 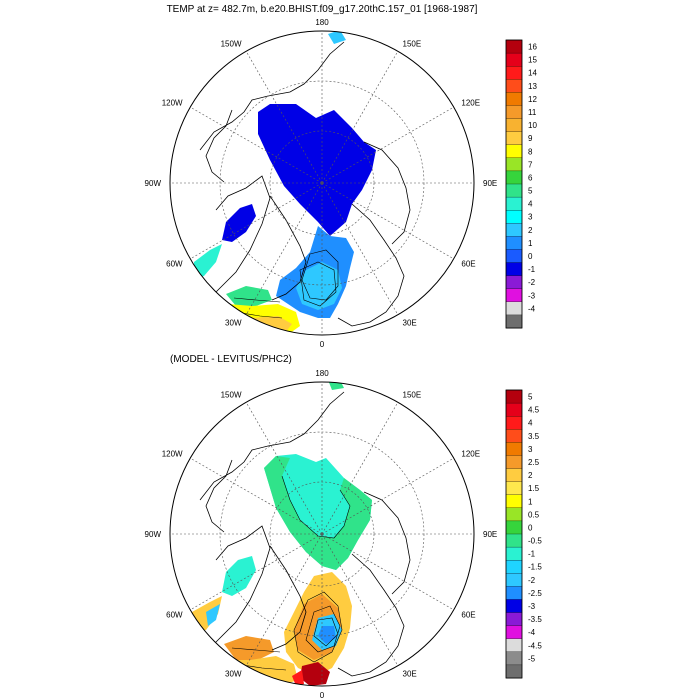 What do you see at coordinates (532, 73) in the screenshot?
I see `colorbar-label: 14` at bounding box center [532, 73].